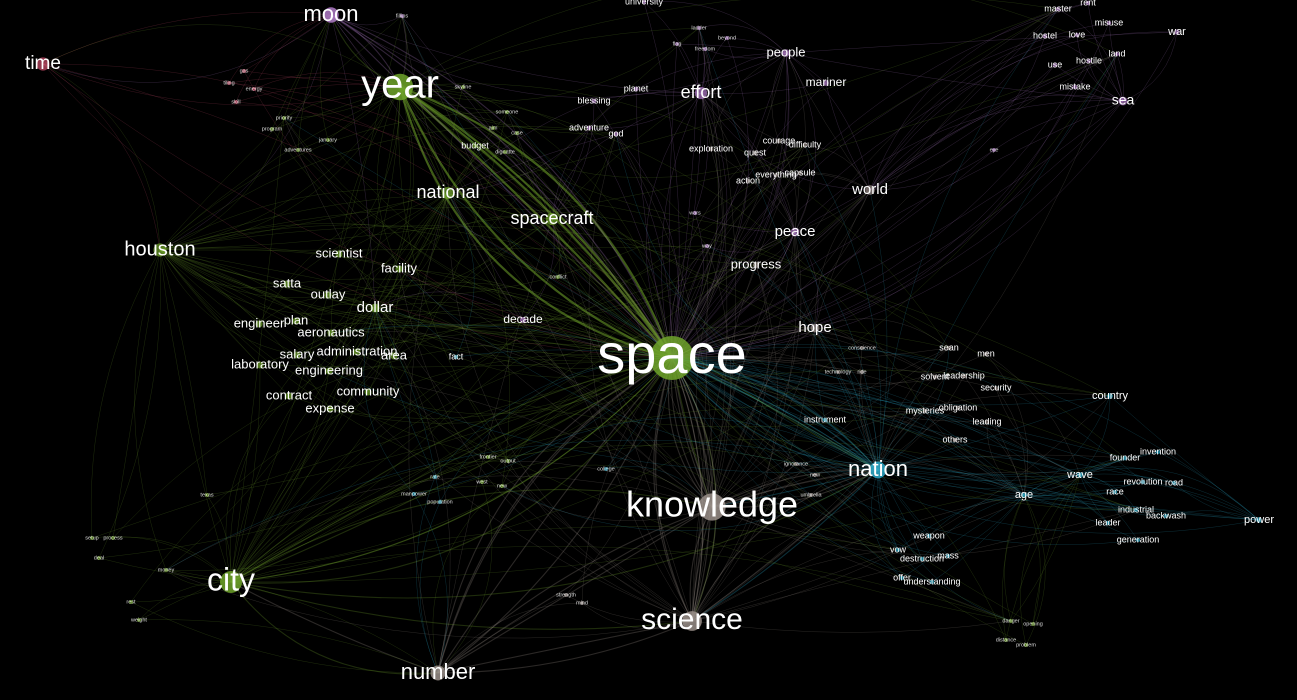 This screenshot has width=1297, height=700. I want to click on node-umbrella, so click(811, 495).